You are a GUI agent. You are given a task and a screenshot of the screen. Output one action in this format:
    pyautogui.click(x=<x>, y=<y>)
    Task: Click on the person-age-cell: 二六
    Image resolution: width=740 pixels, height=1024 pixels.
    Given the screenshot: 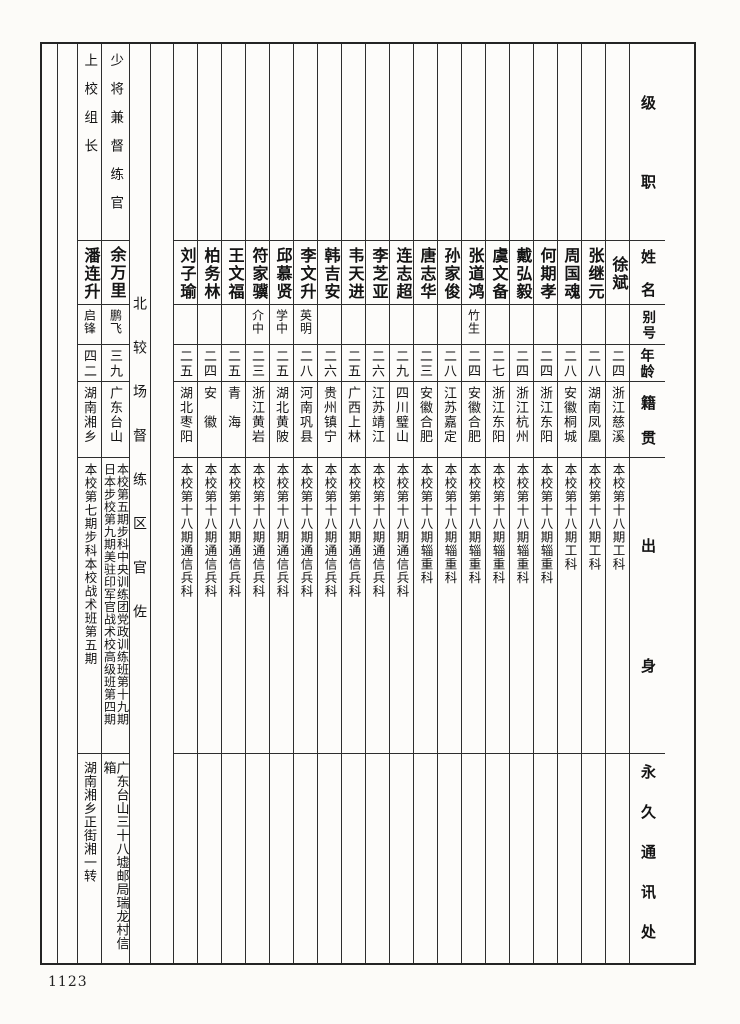 What is the action you would take?
    pyautogui.click(x=329, y=362)
    